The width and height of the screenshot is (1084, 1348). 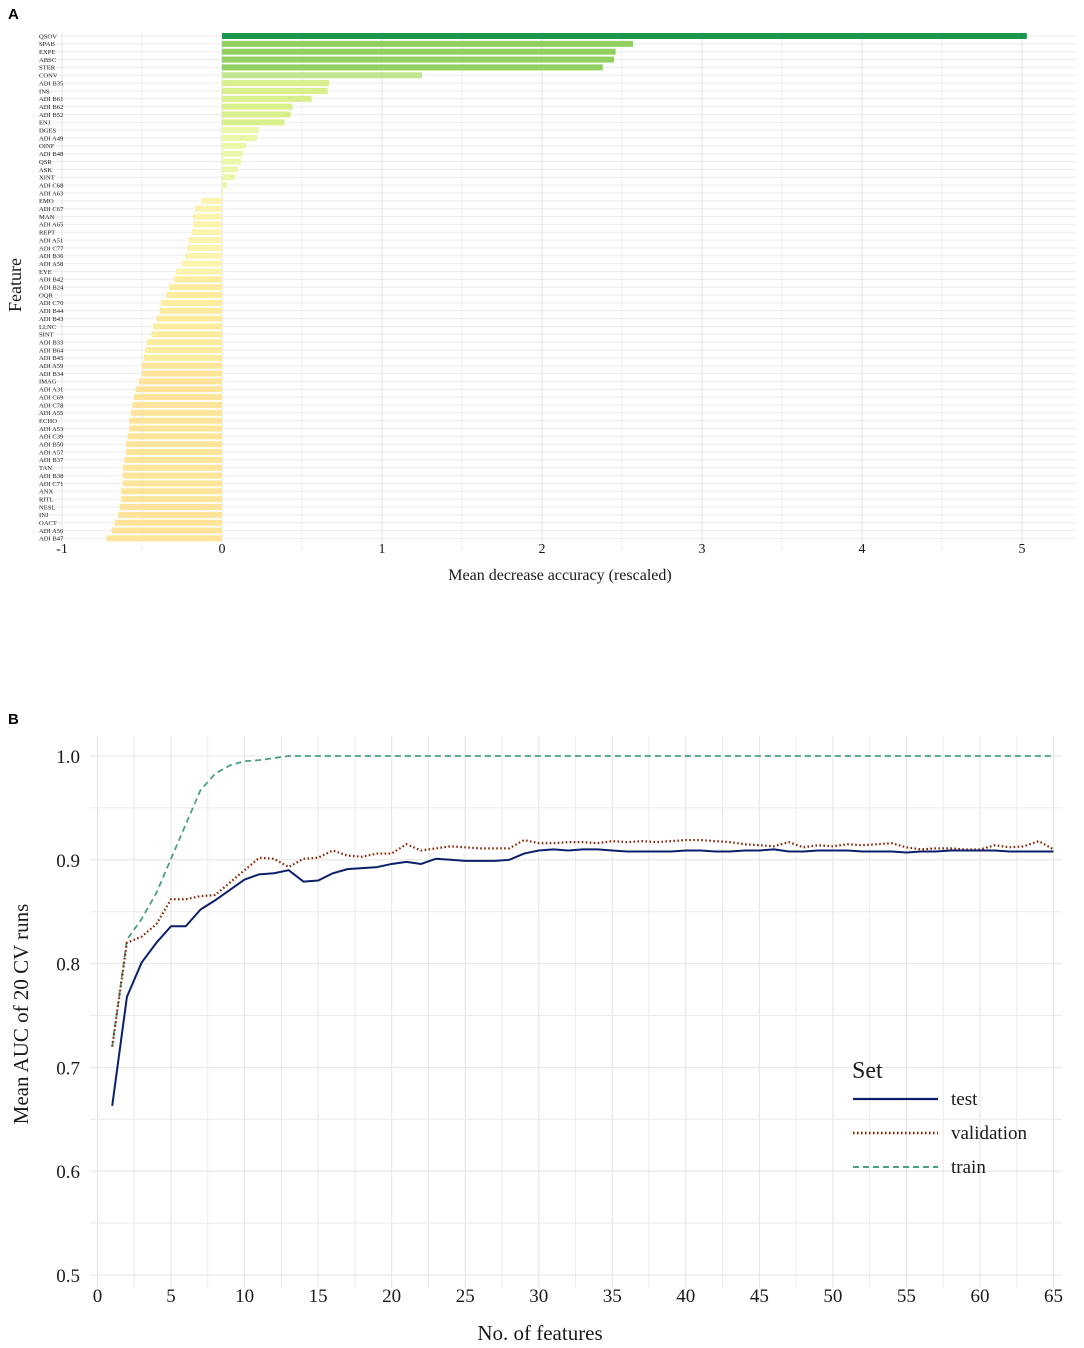 What do you see at coordinates (276, 83) in the screenshot?
I see `bar-adi-b35` at bounding box center [276, 83].